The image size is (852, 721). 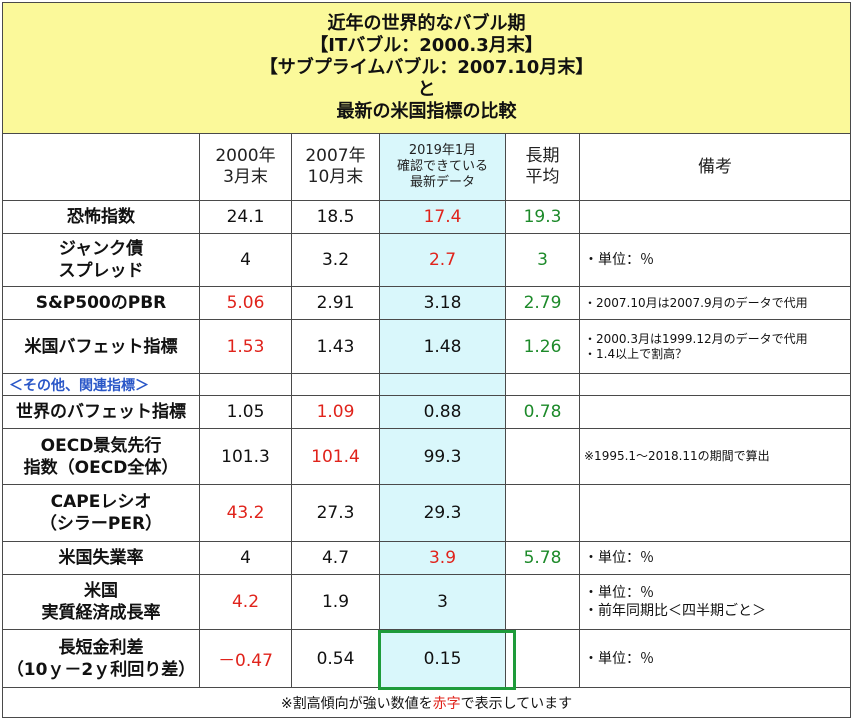 What do you see at coordinates (101, 249) in the screenshot?
I see `row-label-line: ジャンク債` at bounding box center [101, 249].